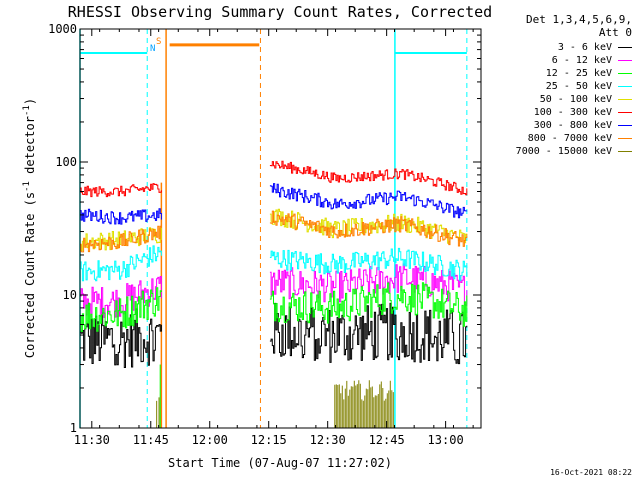  I want to click on x-axis-label: Start Time (07-Aug-07 11:27:02), so click(280, 463).